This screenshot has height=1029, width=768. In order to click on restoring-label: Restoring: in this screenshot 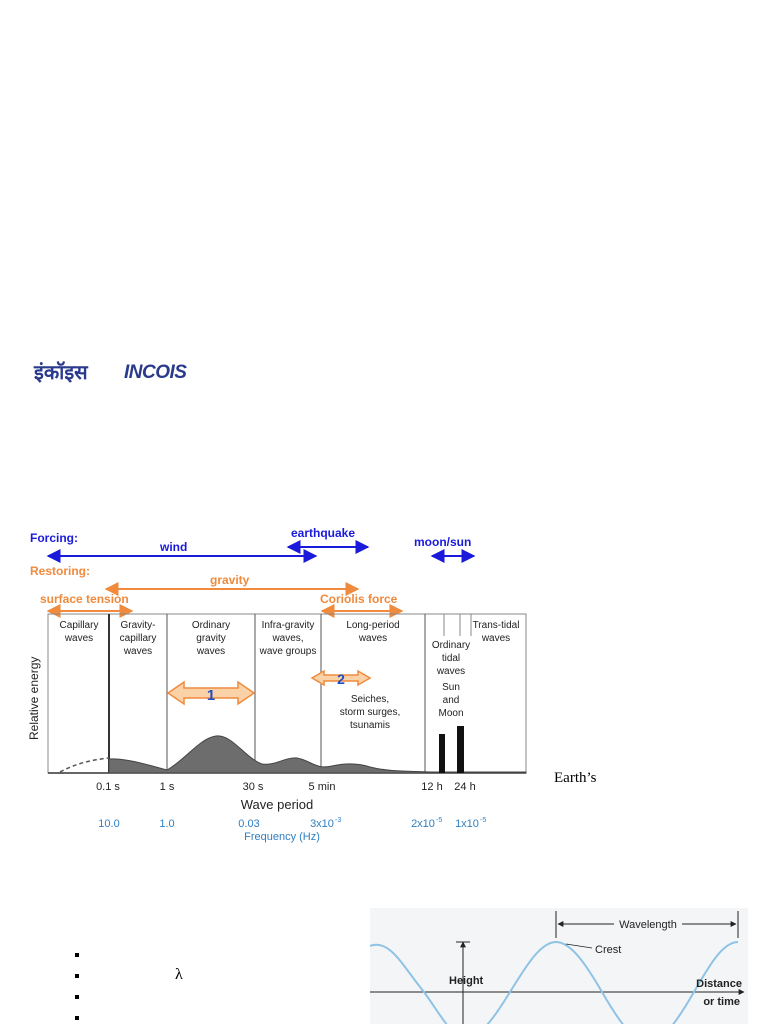, I will do `click(60, 571)`.